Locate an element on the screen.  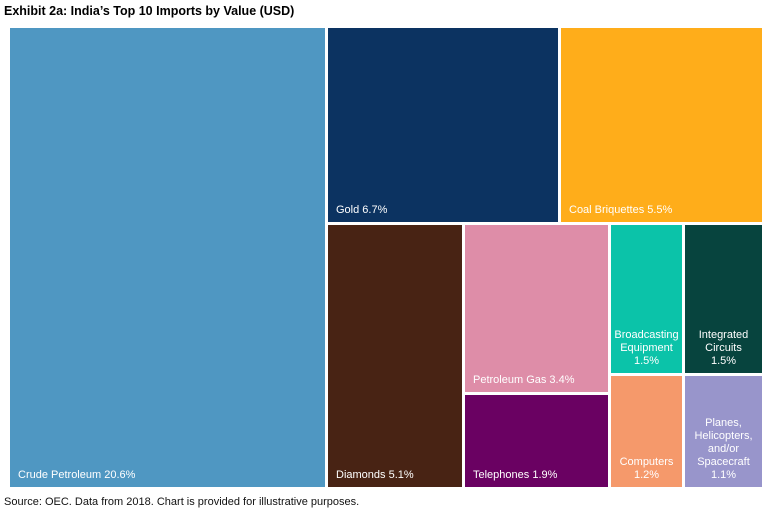
treemap-cell-computers: Computers 1.2% is located at coordinates (646, 431).